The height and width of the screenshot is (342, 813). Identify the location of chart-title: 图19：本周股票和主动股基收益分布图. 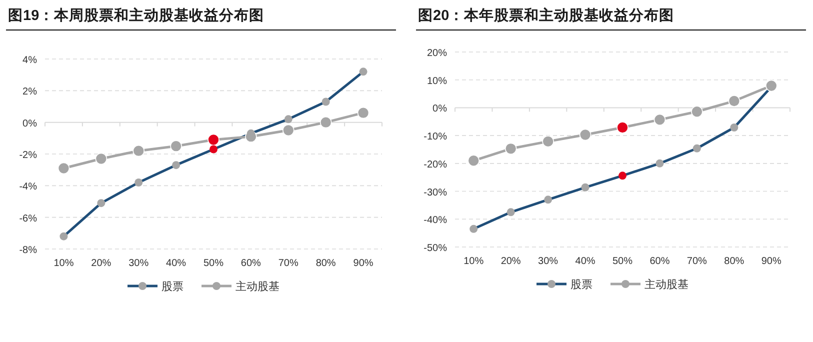
(136, 15).